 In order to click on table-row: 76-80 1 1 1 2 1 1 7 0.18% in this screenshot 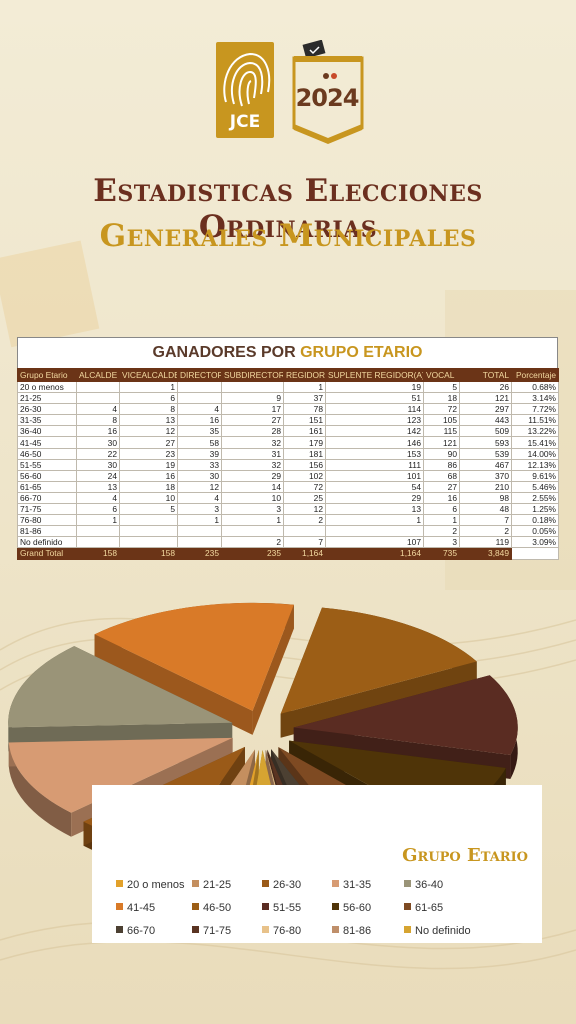, I will do `click(288, 520)`.